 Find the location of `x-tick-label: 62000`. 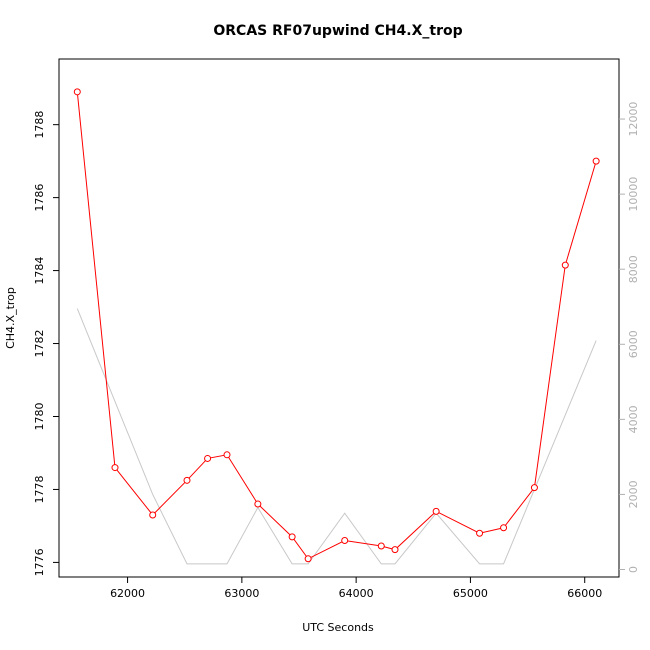

x-tick-label: 62000 is located at coordinates (127, 593).